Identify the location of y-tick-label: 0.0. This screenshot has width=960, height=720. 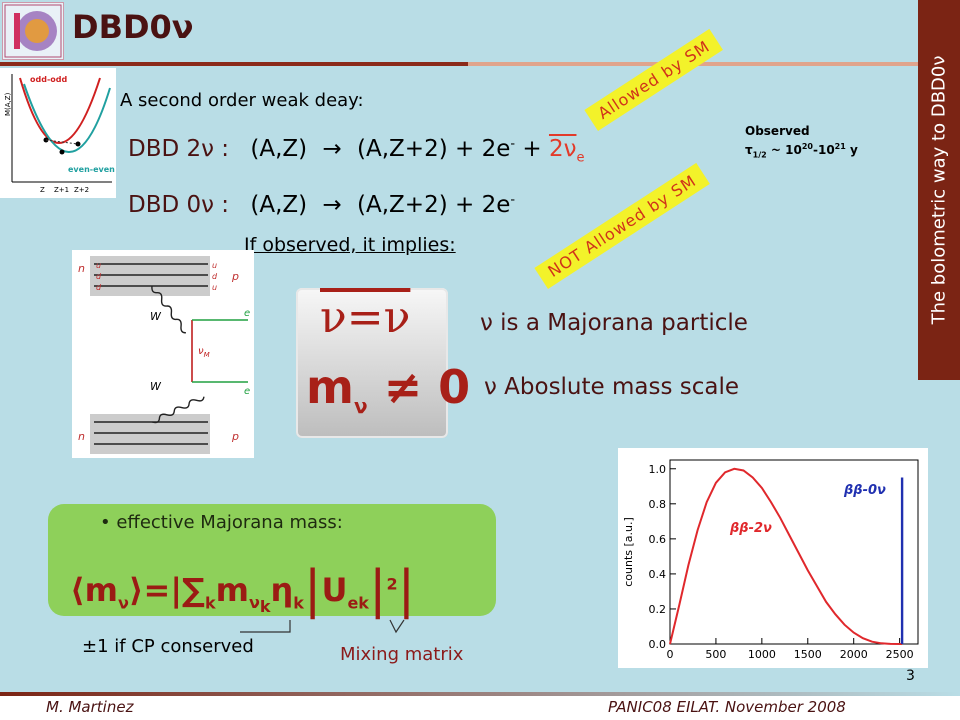
(658, 644).